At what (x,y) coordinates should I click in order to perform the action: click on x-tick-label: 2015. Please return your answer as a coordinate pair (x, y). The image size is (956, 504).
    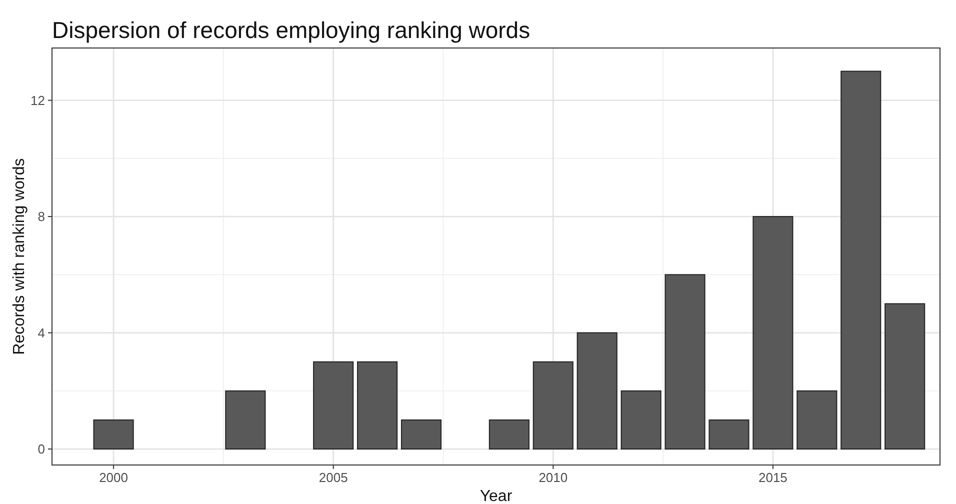
    Looking at the image, I should click on (773, 477).